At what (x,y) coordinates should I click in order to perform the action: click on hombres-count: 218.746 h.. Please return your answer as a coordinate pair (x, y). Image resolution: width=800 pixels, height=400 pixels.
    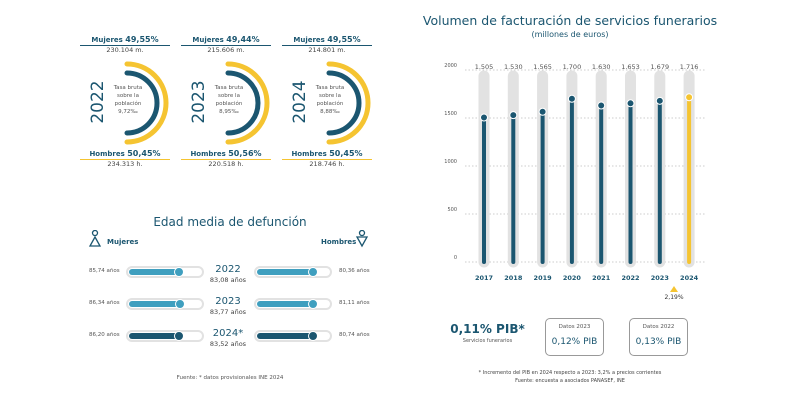
    Looking at the image, I should click on (327, 164).